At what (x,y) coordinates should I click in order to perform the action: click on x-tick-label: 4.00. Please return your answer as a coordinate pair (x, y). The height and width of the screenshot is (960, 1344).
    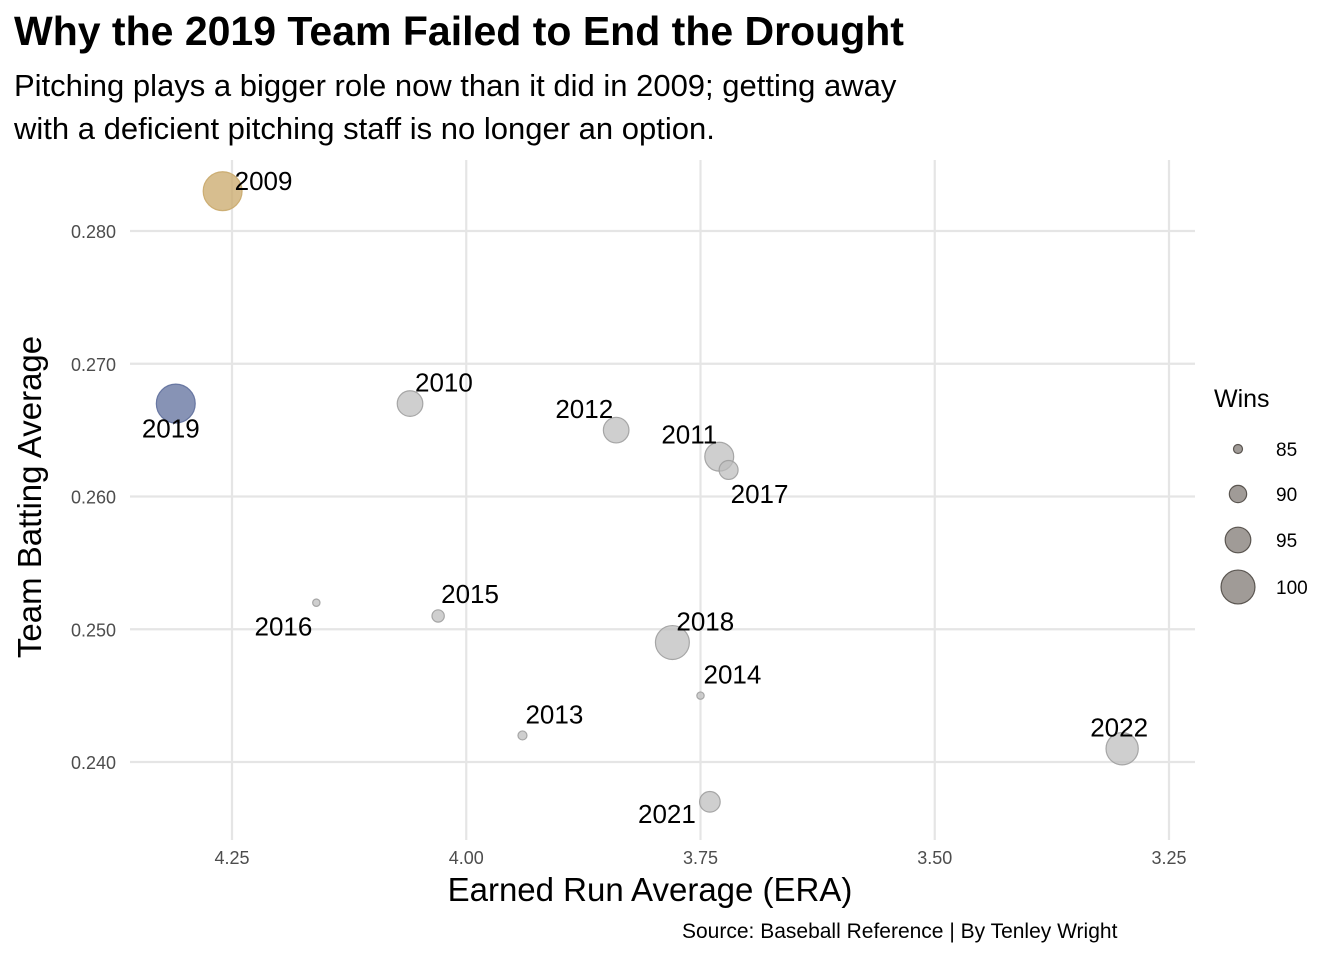
    Looking at the image, I should click on (466, 858).